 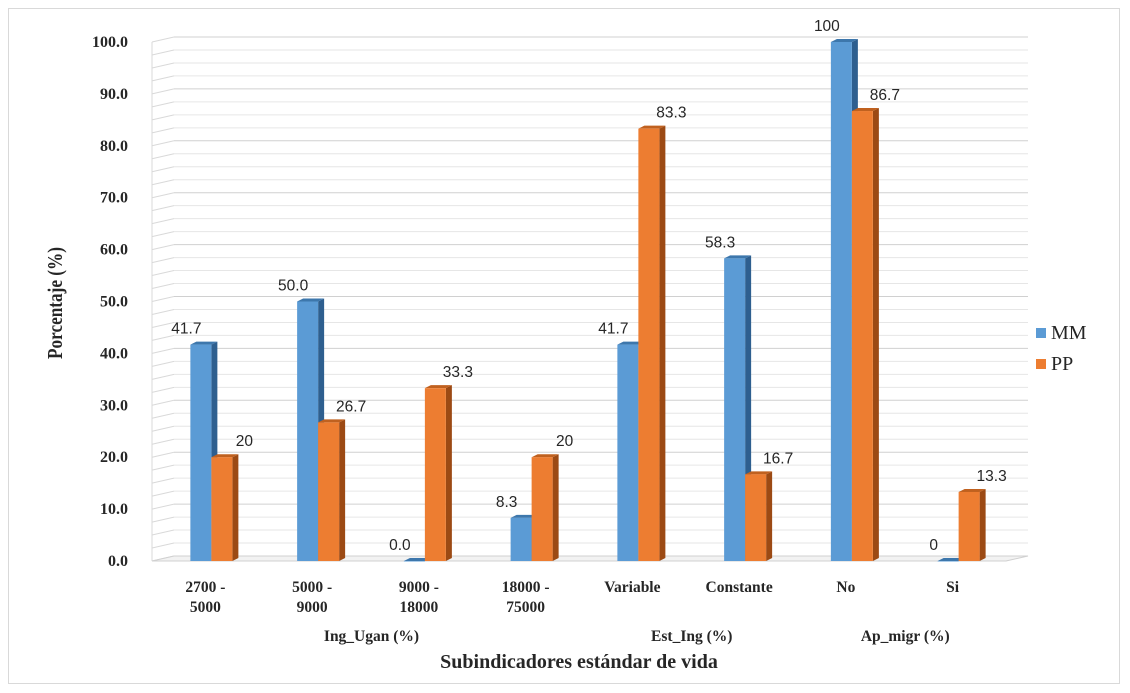 I want to click on y-tick-label: 100.0, so click(x=110, y=42).